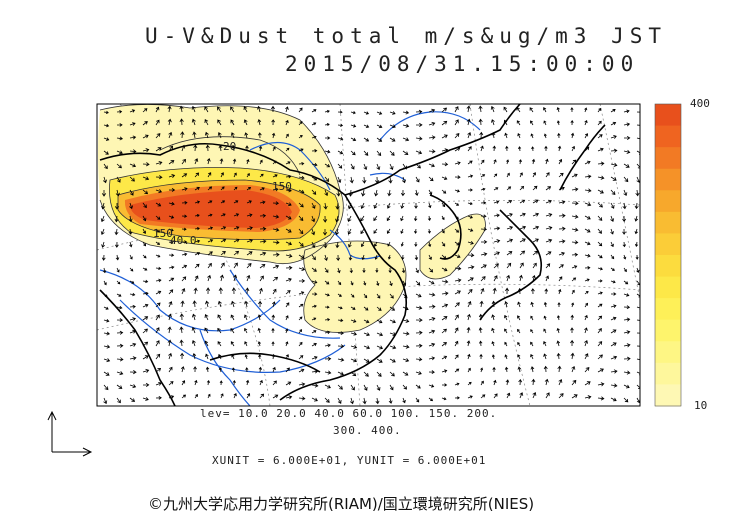 This screenshot has height=532, width=752. I want to click on colorbar, so click(668, 255).